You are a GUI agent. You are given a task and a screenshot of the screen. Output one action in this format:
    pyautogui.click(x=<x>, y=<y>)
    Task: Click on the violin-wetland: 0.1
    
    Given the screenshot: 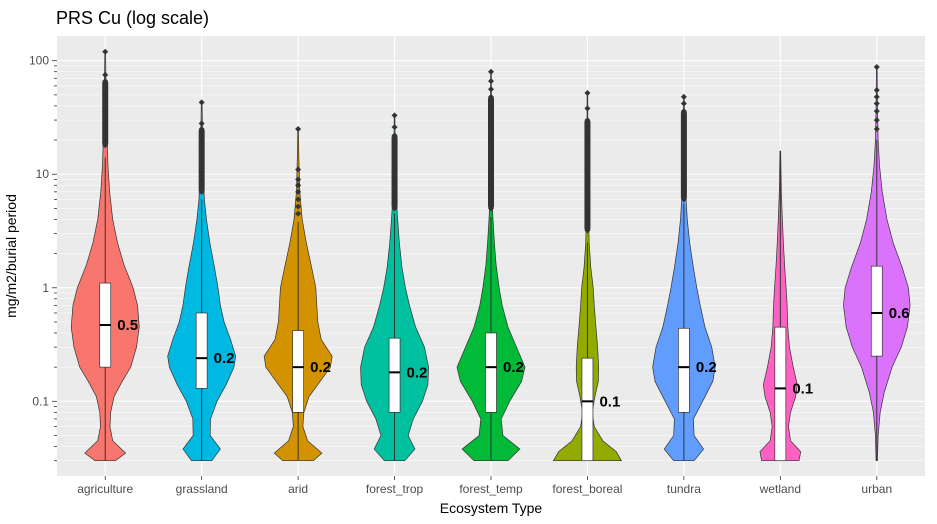 What is the action you would take?
    pyautogui.click(x=786, y=306)
    